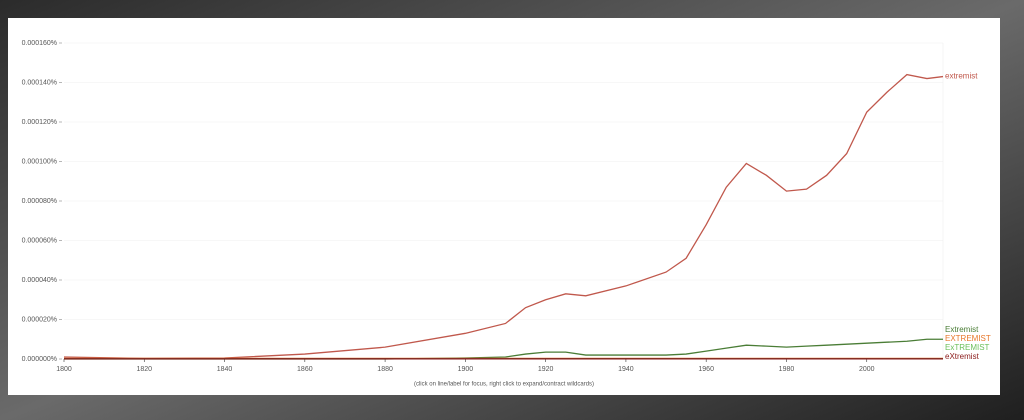  Describe the element at coordinates (967, 347) in the screenshot. I see `legend-label: ExTREMIST` at that location.